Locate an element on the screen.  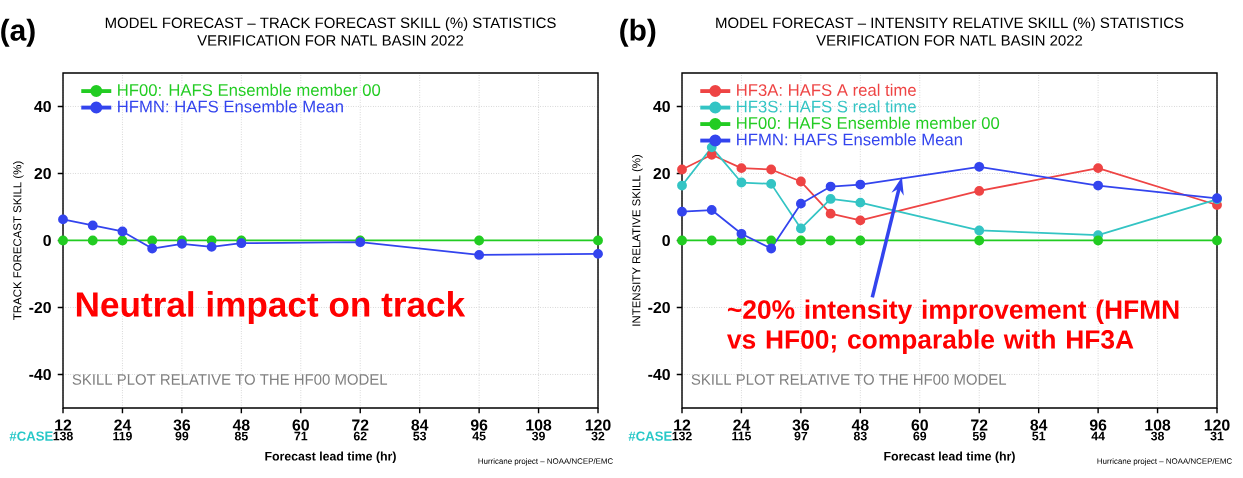
chart-title: MODEL FORECAST – INTENSITY RELATIVE SKILL (%) STATISTICS is located at coordinates (950, 24).